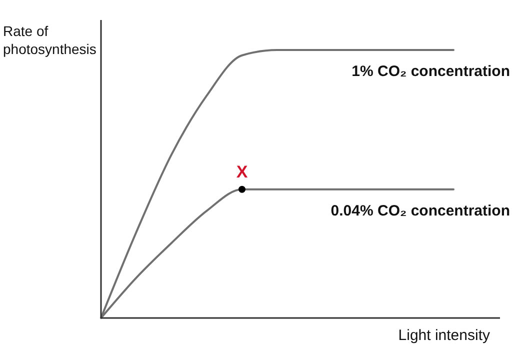 The width and height of the screenshot is (525, 360). What do you see at coordinates (49, 40) in the screenshot?
I see `y-axis-title: Rate of photosynthesis` at bounding box center [49, 40].